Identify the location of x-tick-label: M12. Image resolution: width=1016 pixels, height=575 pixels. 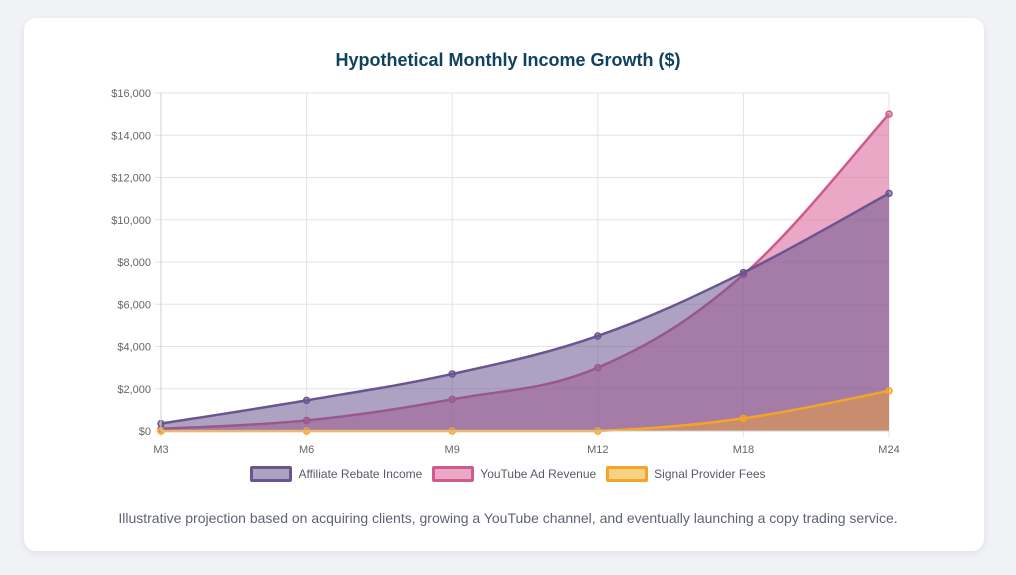
(597, 450).